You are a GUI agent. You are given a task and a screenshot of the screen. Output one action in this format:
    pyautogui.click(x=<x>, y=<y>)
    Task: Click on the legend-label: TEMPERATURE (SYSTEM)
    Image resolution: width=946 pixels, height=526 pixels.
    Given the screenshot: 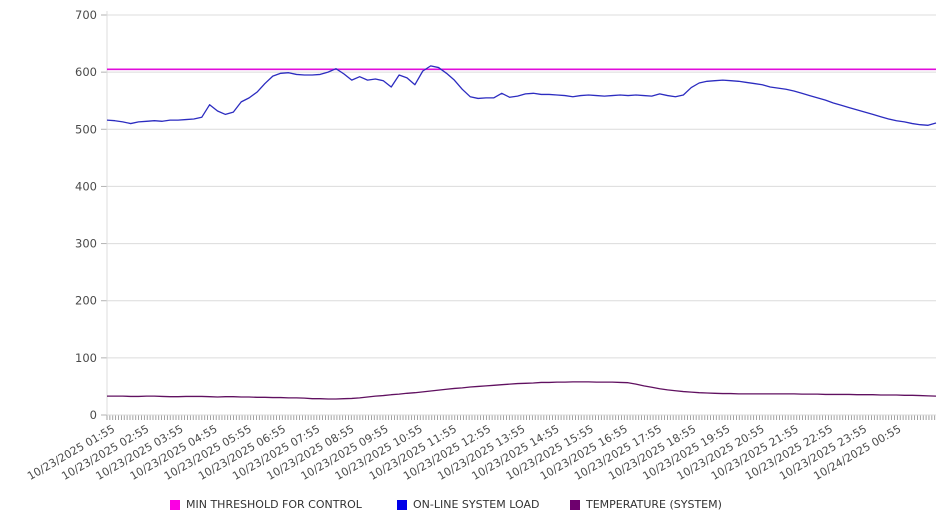 What is the action you would take?
    pyautogui.click(x=654, y=504)
    